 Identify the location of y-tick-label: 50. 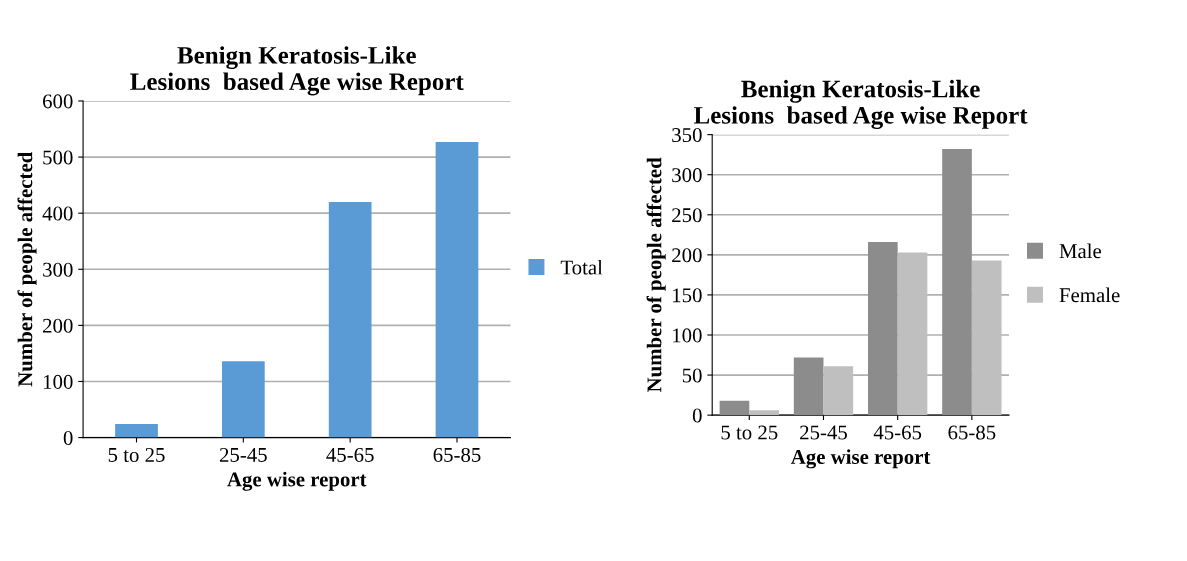
(692, 375).